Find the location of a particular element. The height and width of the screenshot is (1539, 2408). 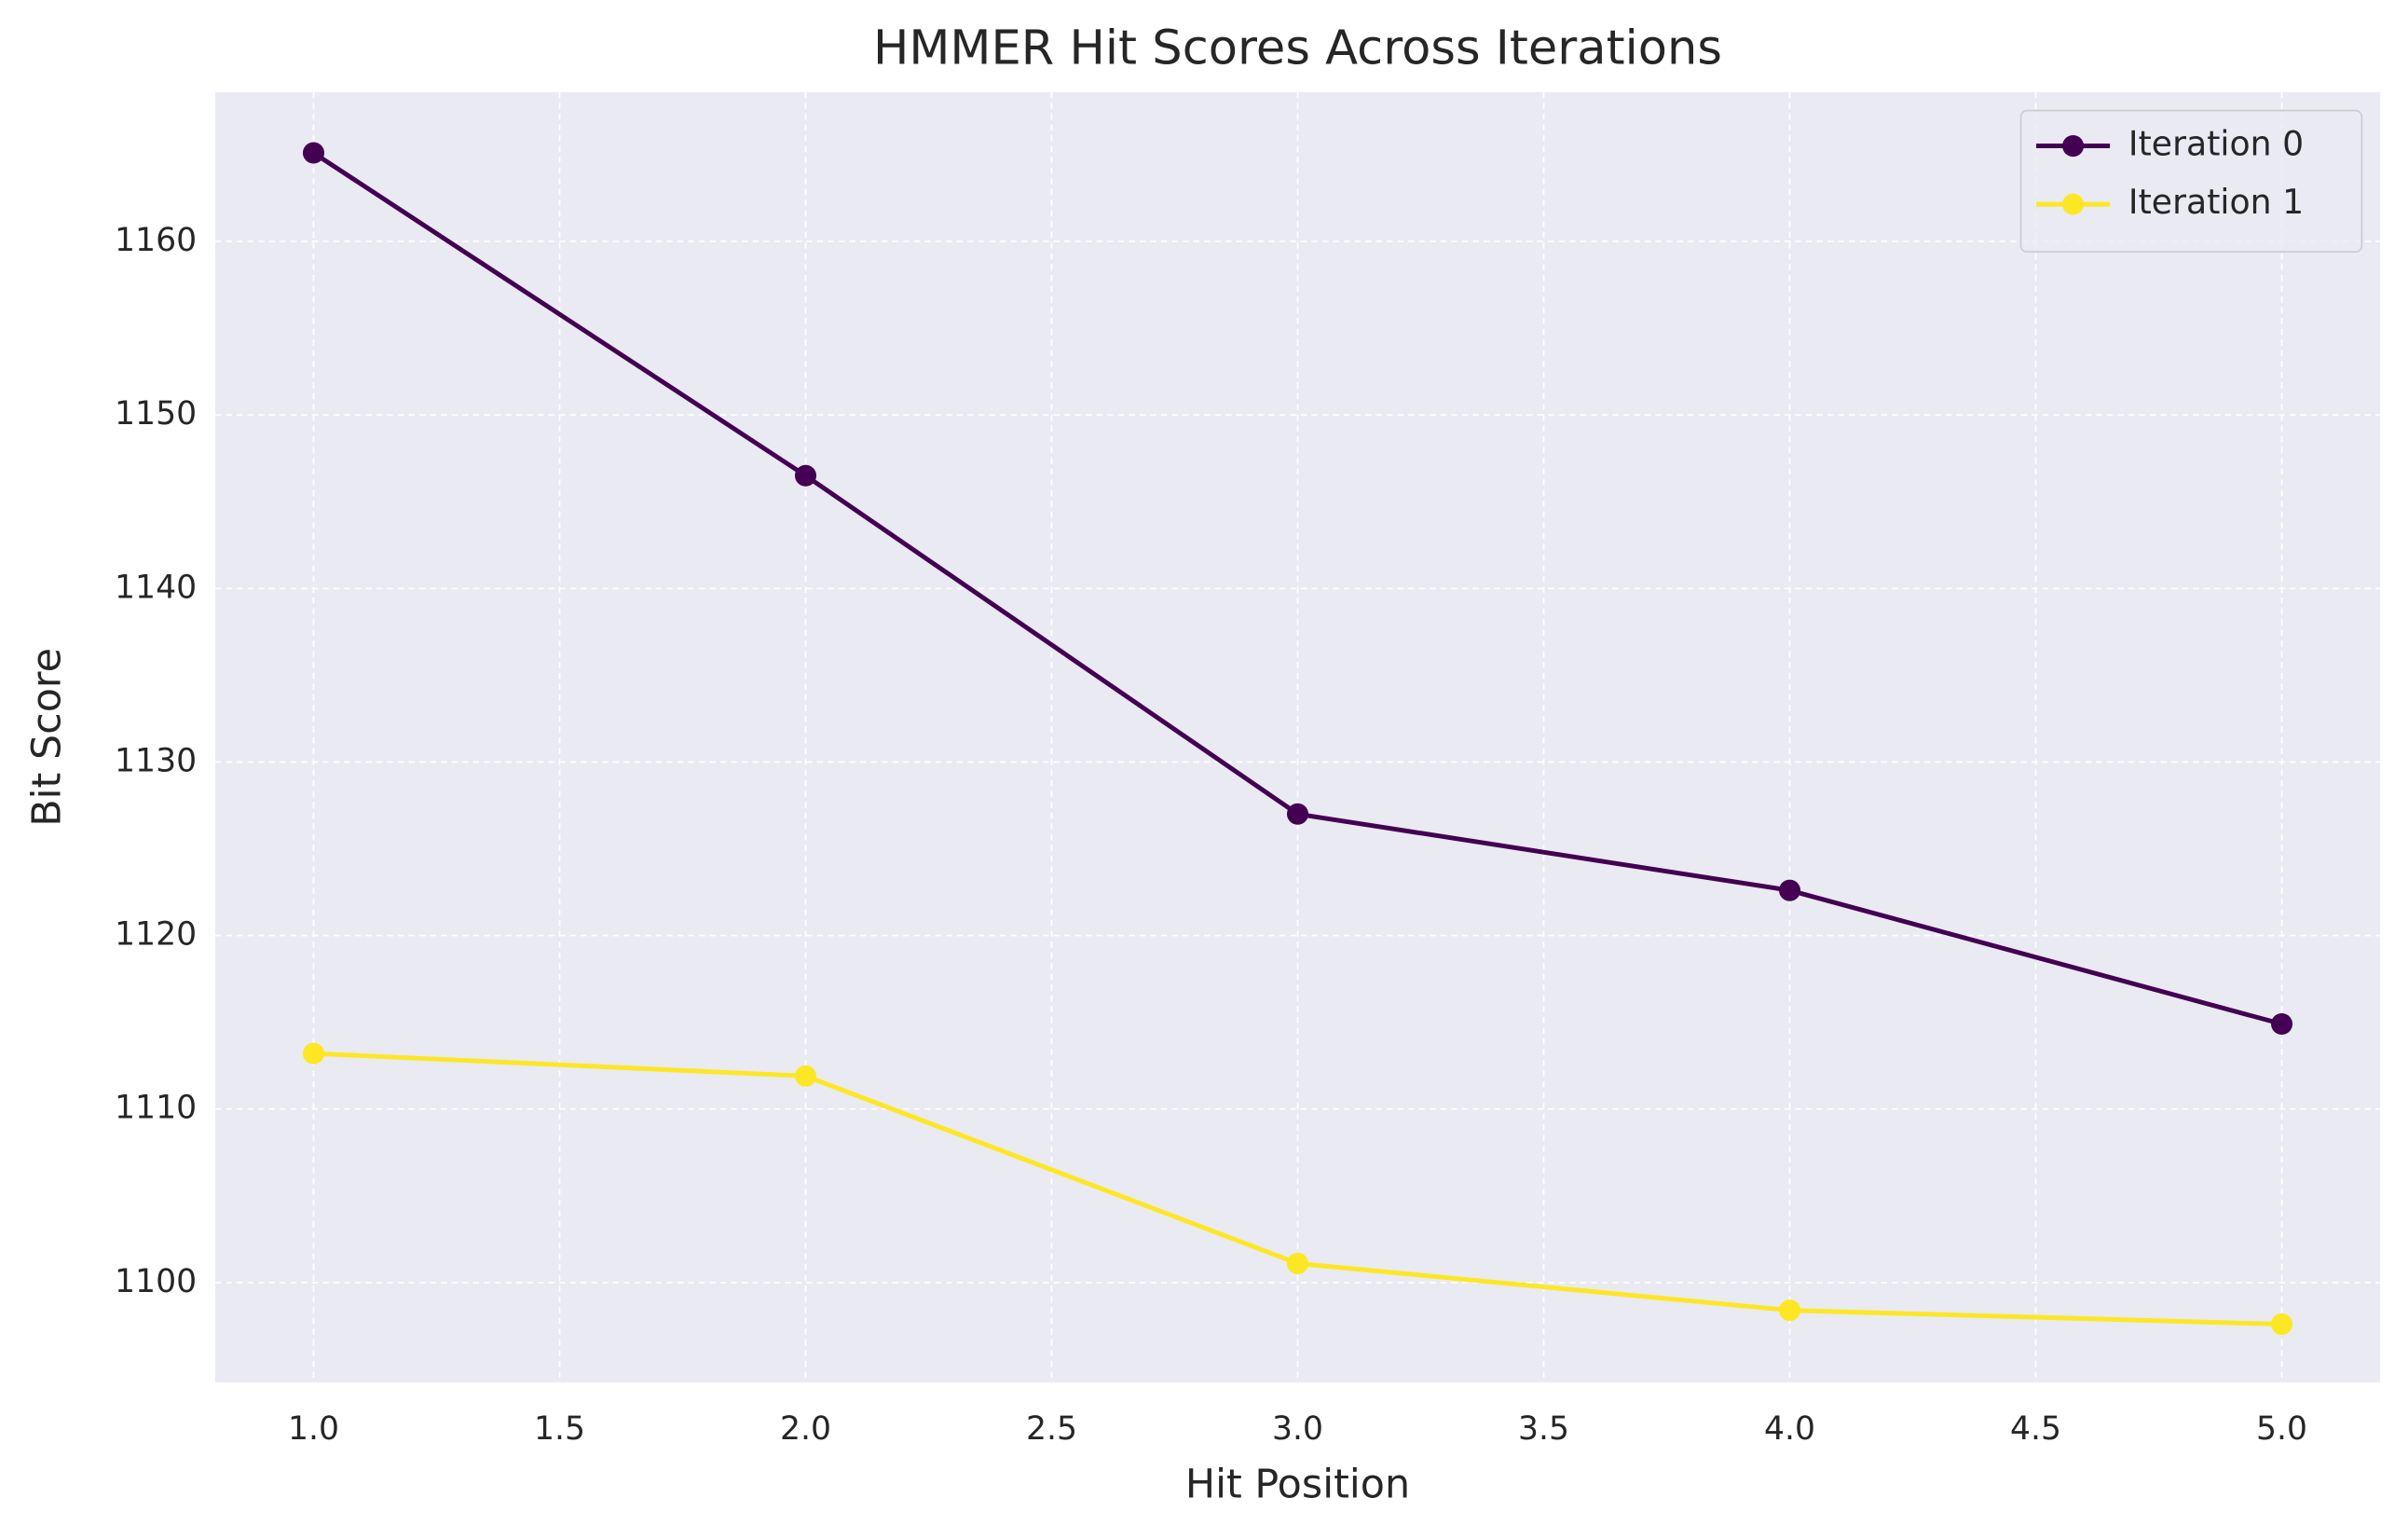

y-tick-label: 1100 is located at coordinates (156, 1281).